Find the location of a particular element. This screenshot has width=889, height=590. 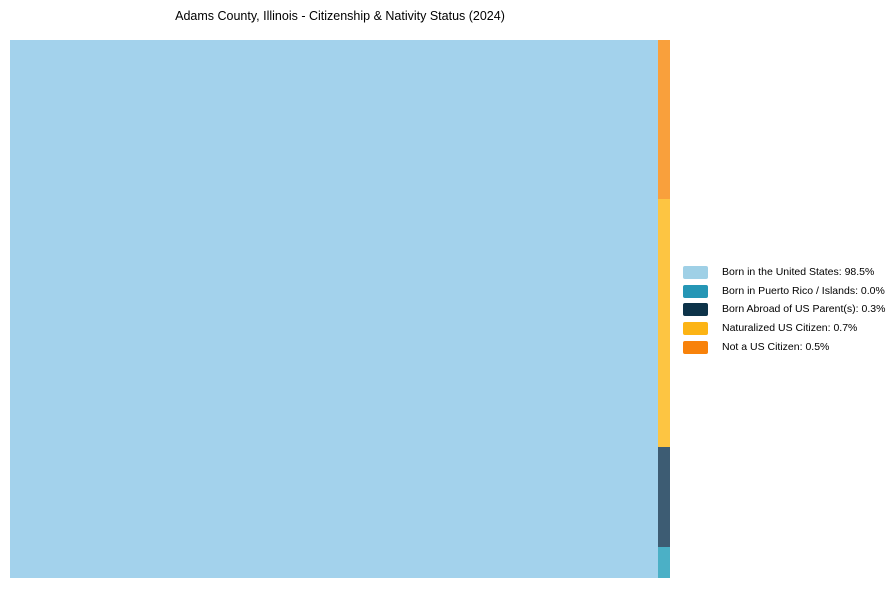

legend-item-born-in-puerto-rico-islands: Born in Puerto Rico / Islands: 0.0% is located at coordinates (784, 291).